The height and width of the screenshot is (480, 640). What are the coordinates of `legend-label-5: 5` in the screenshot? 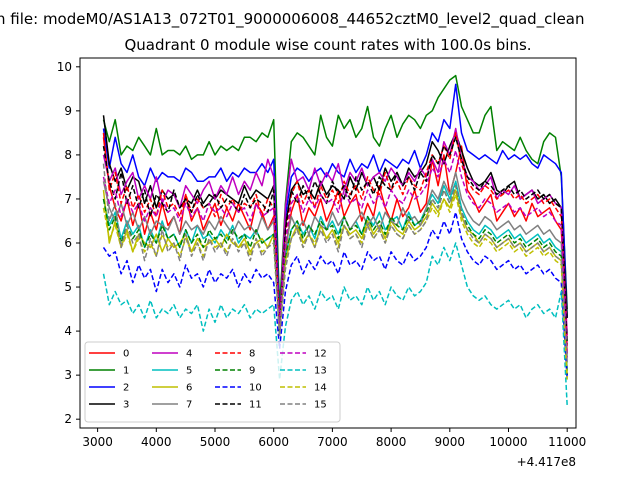 It's located at (189, 371).